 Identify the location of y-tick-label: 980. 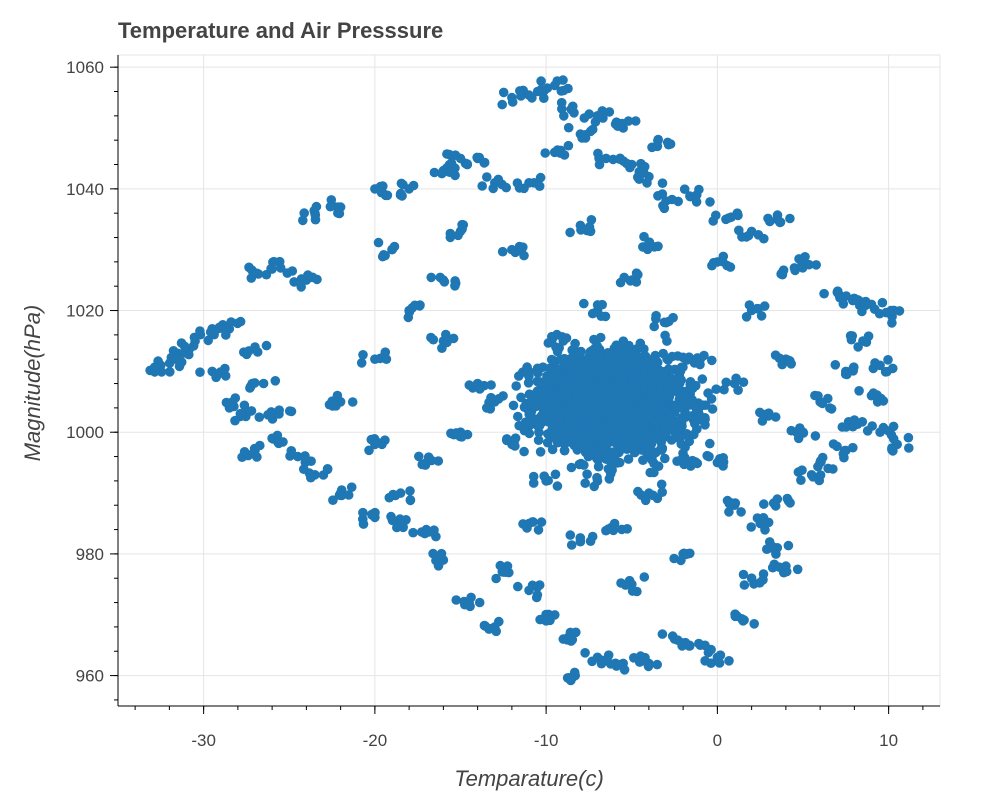
(90, 554).